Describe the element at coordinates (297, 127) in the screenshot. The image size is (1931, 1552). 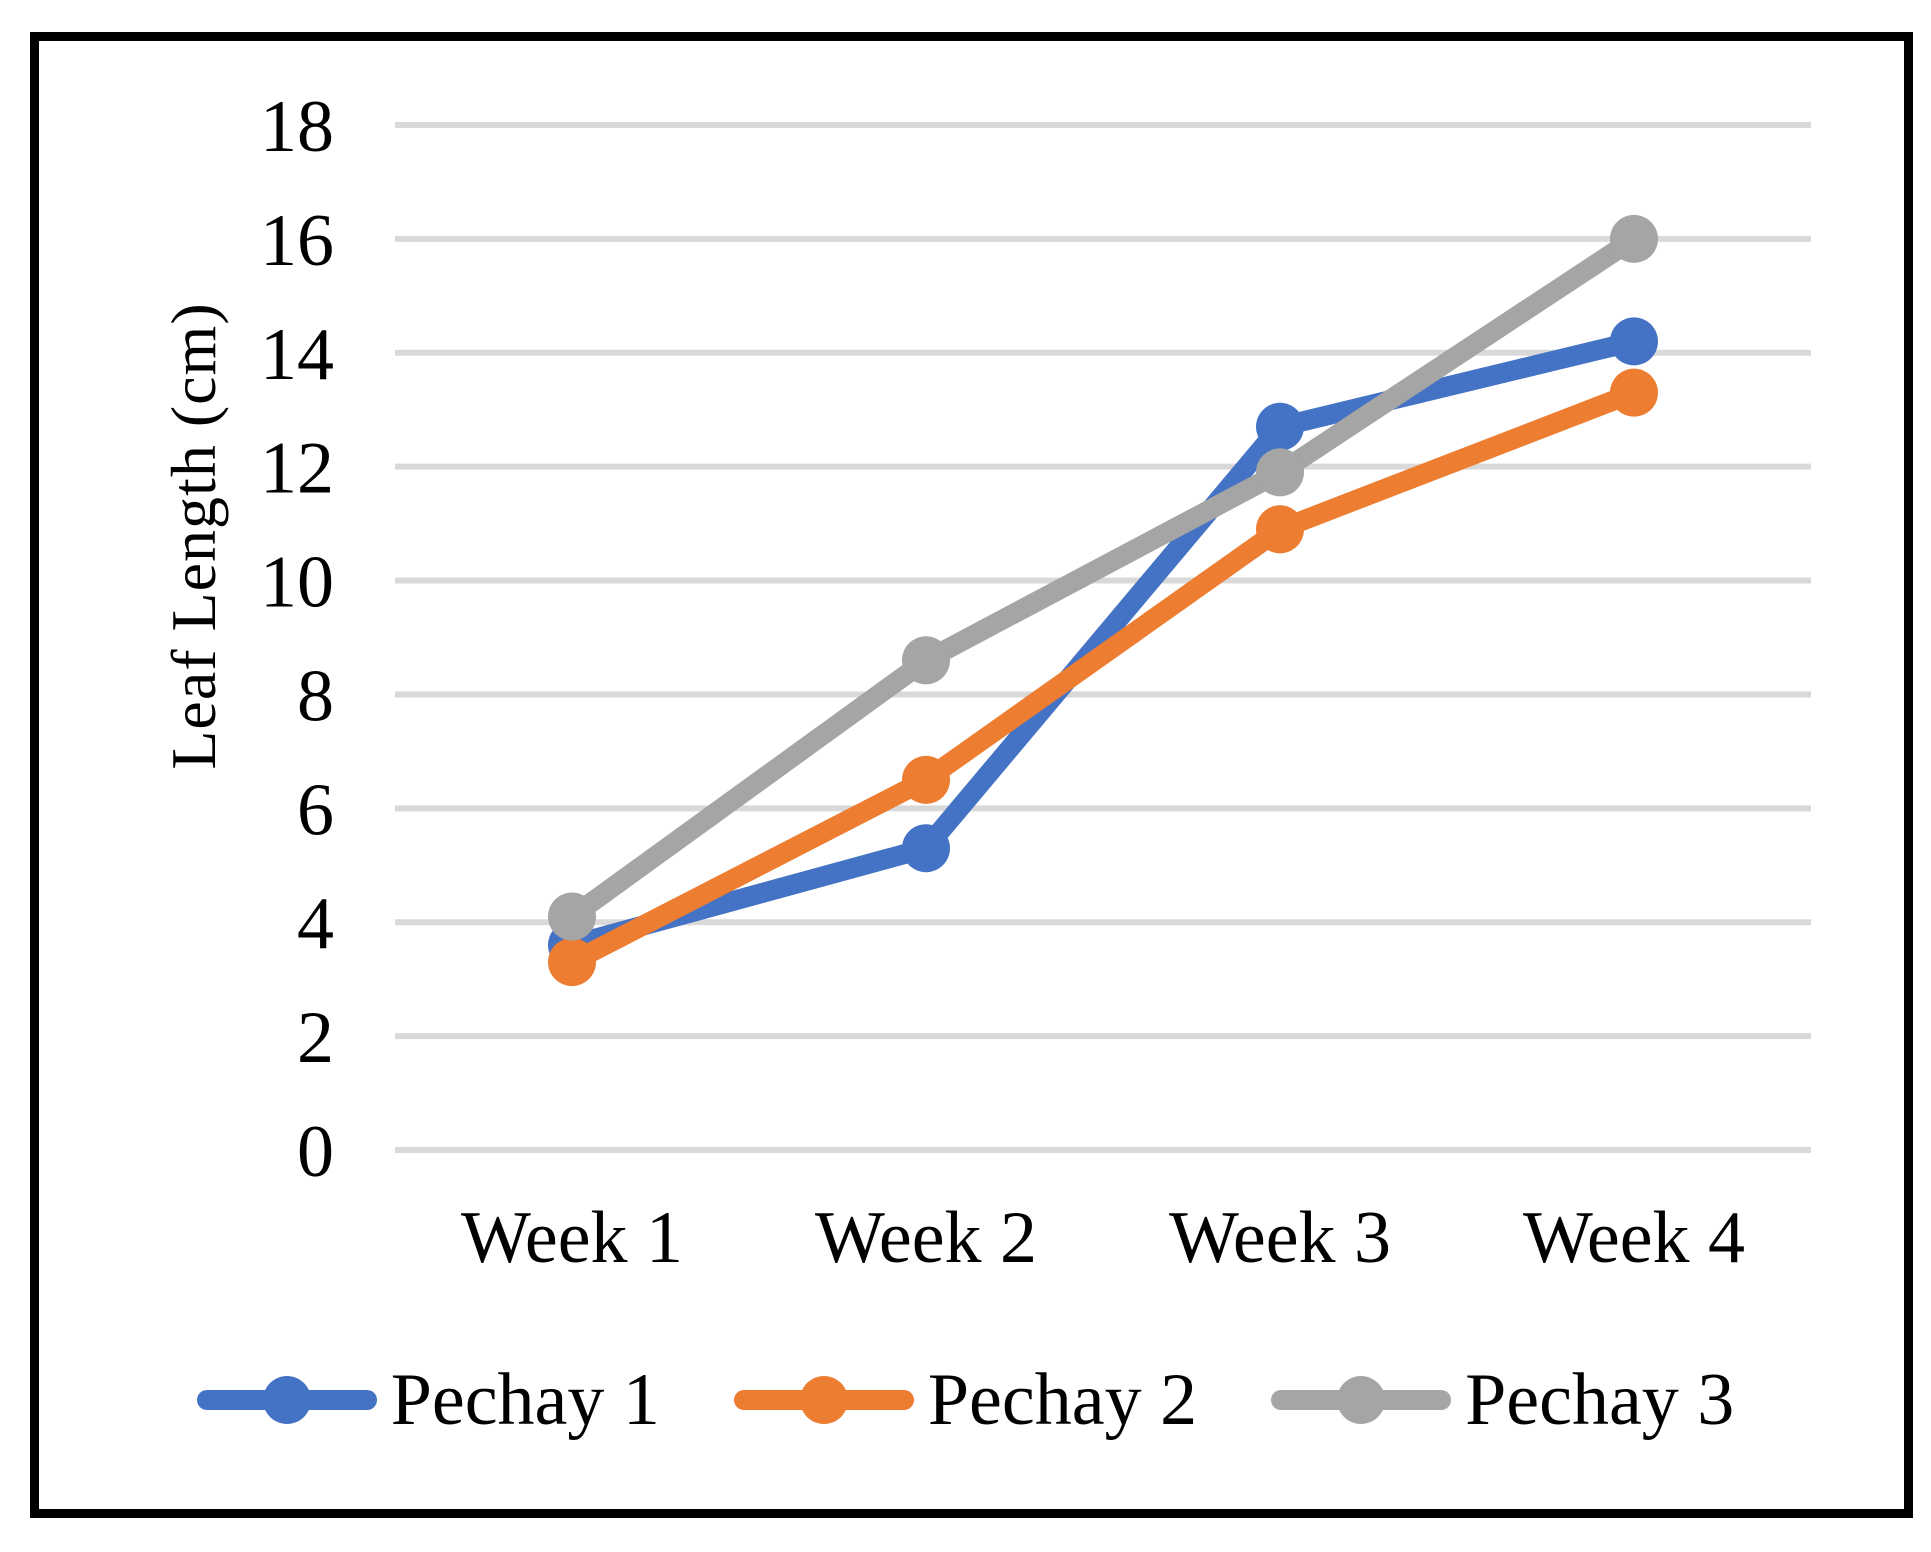
I see `y-tick-label-18: 18` at that location.